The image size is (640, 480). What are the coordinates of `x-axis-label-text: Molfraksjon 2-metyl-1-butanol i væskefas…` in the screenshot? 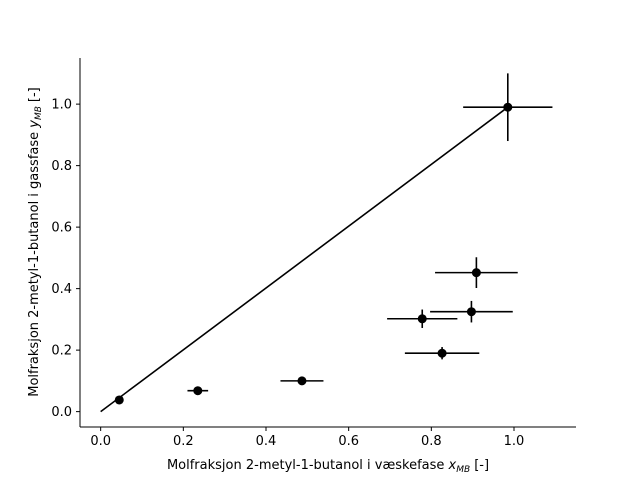 It's located at (305, 465).